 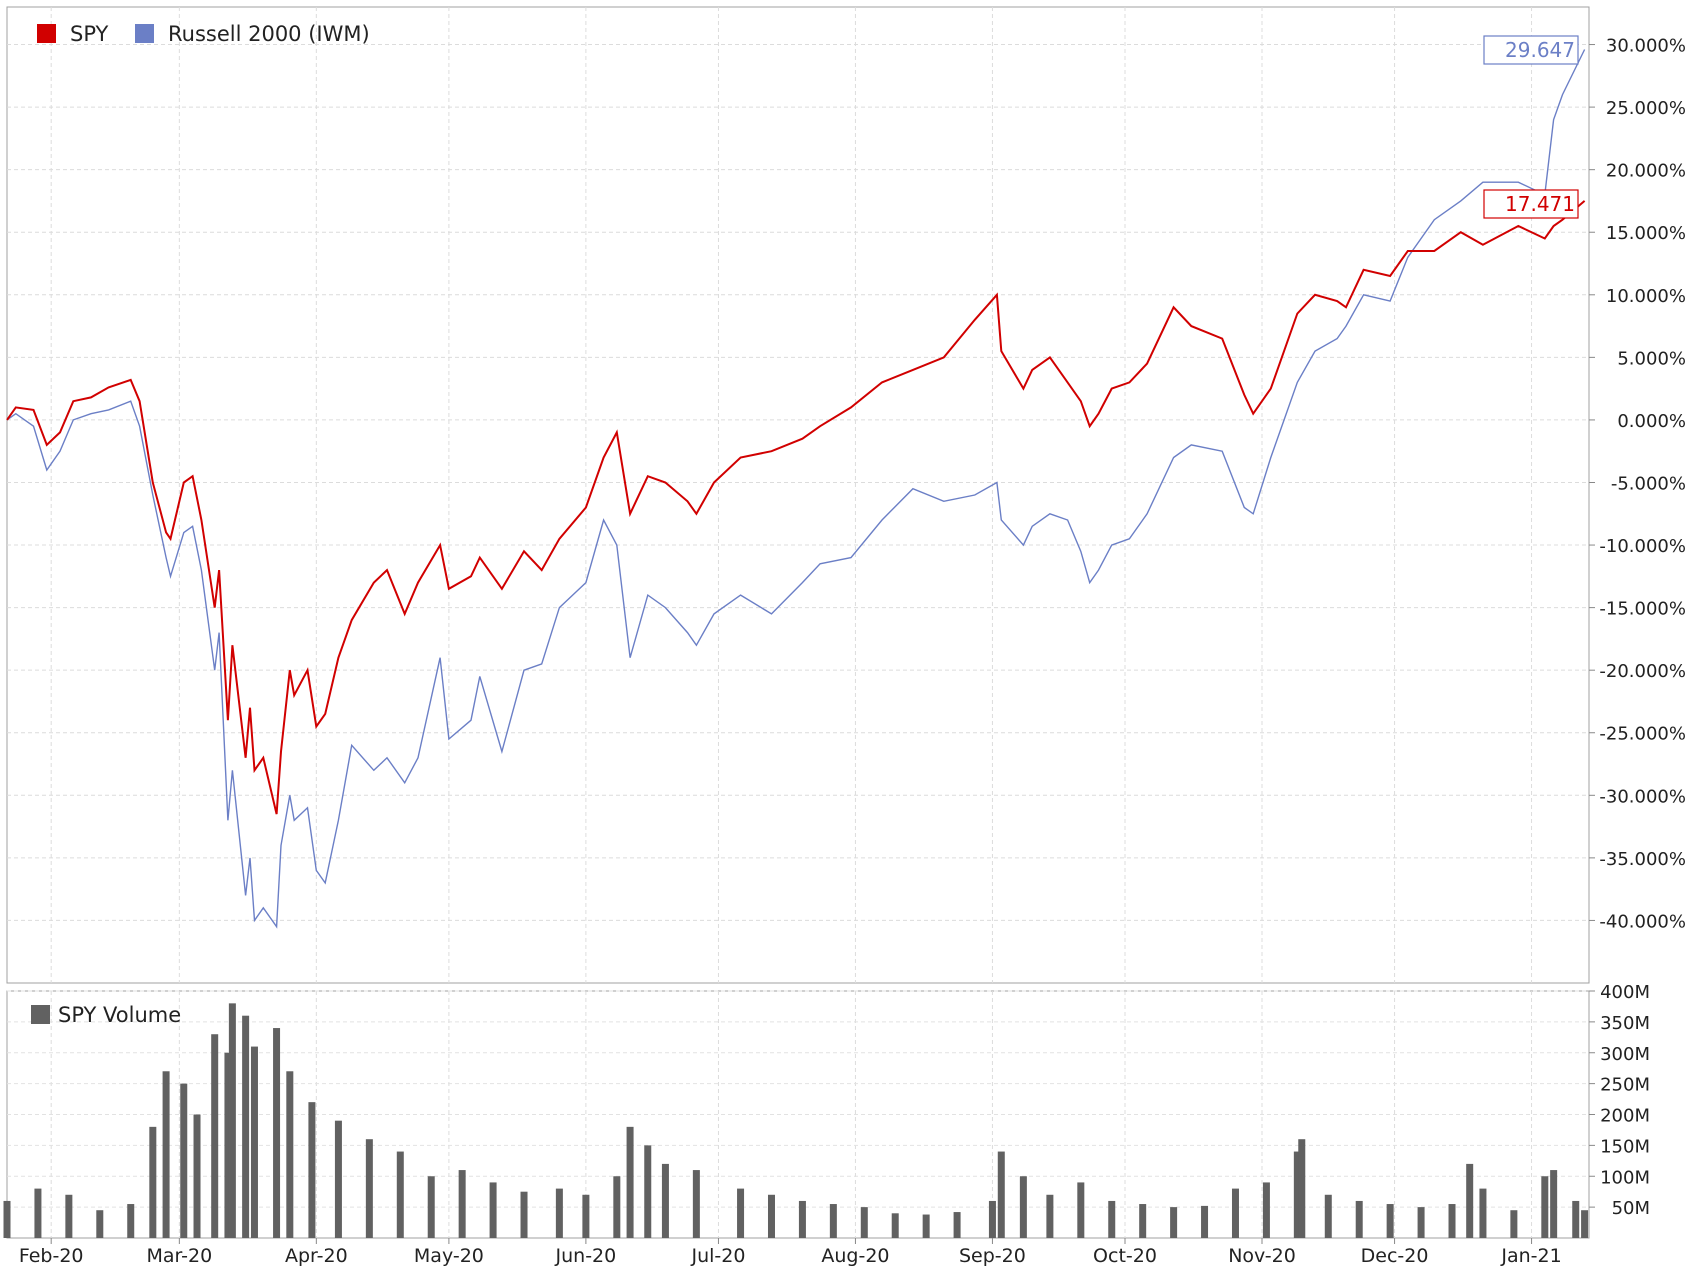 I want to click on price-y-tick-label: 30.000%, so click(x=1646, y=46).